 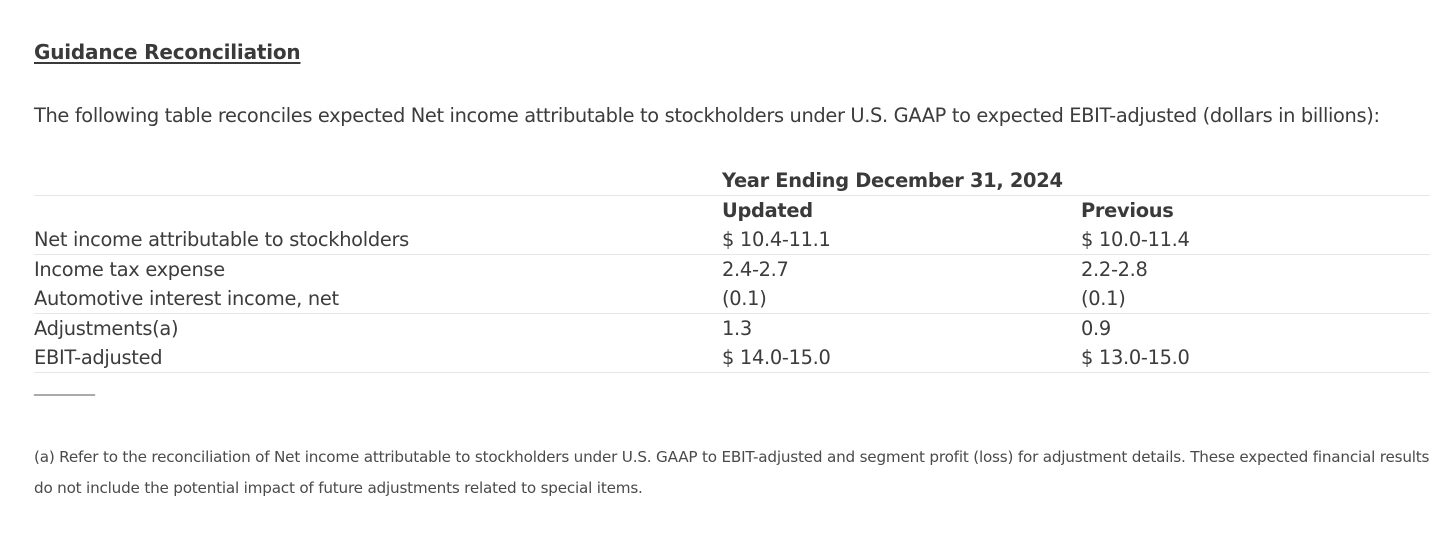 What do you see at coordinates (378, 269) in the screenshot?
I see `row-label: Income tax expense` at bounding box center [378, 269].